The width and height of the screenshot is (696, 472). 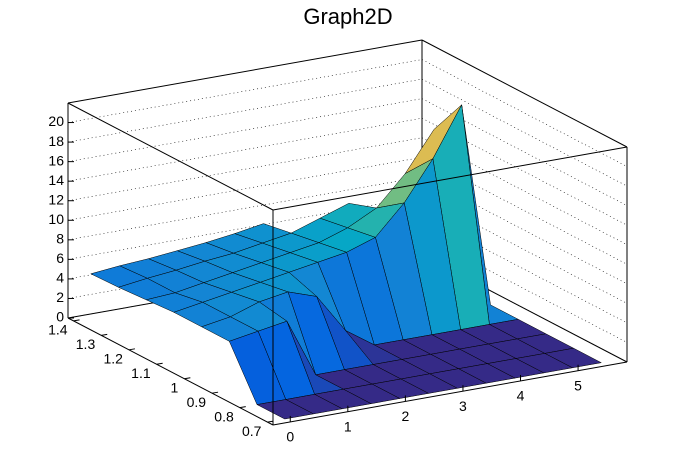 I want to click on z-tick-label: 10, so click(x=56, y=219).